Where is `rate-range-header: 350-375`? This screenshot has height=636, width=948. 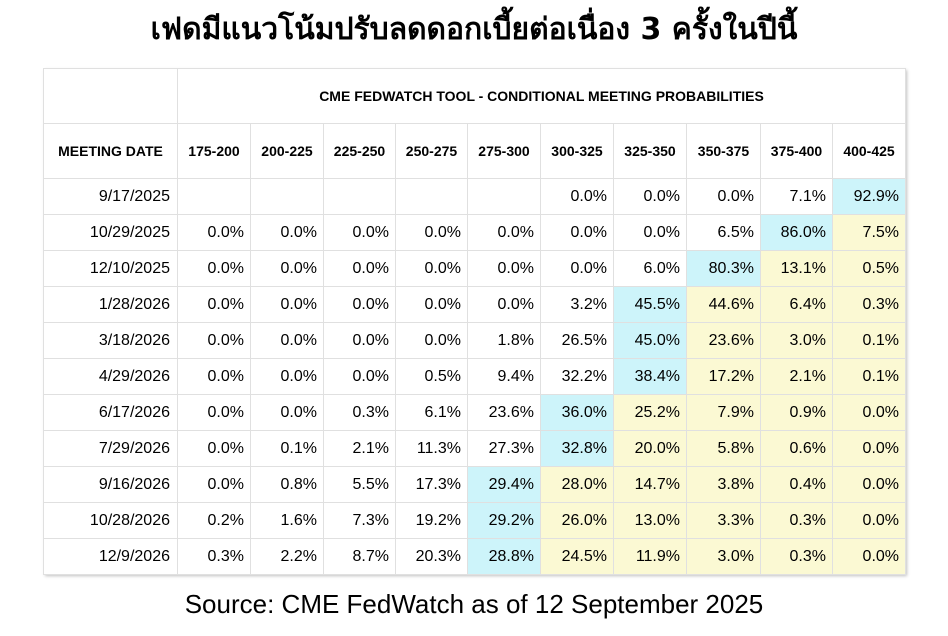 rate-range-header: 350-375 is located at coordinates (723, 151).